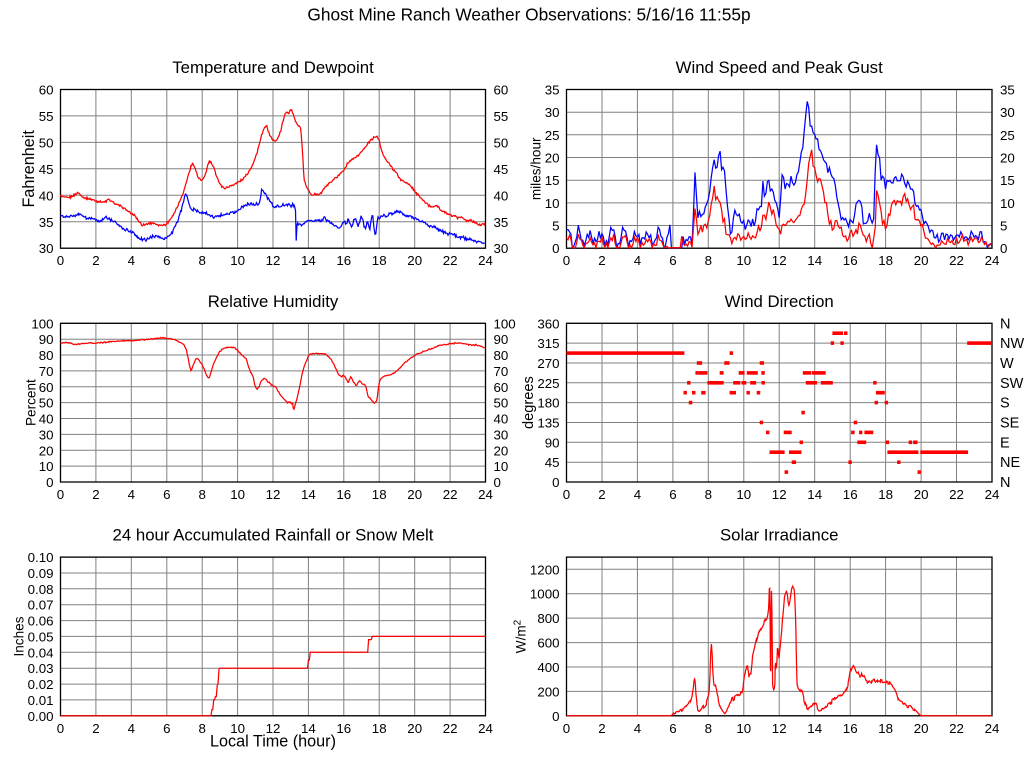 The width and height of the screenshot is (1024, 768). I want to click on svg-text: 0.03, so click(41, 668).